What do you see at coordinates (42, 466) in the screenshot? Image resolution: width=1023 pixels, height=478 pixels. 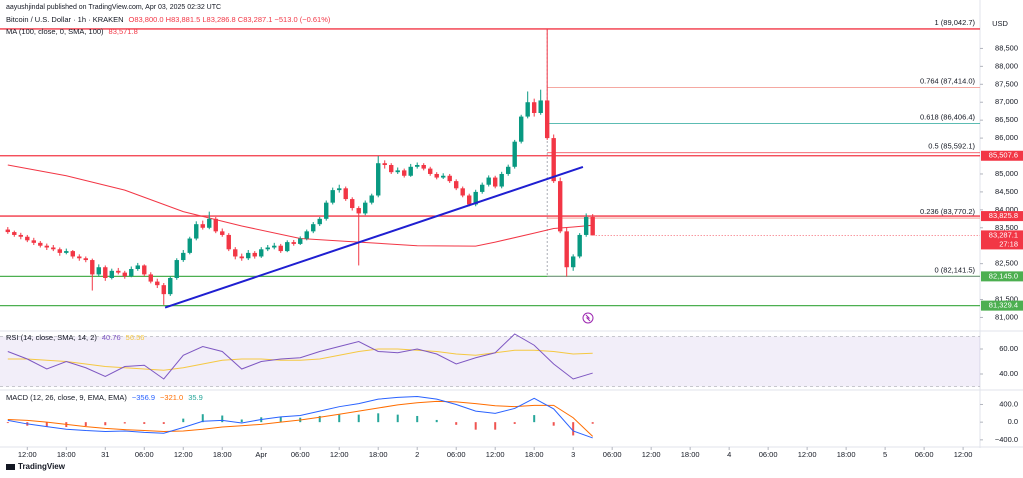 I see `brand: TradingView` at bounding box center [42, 466].